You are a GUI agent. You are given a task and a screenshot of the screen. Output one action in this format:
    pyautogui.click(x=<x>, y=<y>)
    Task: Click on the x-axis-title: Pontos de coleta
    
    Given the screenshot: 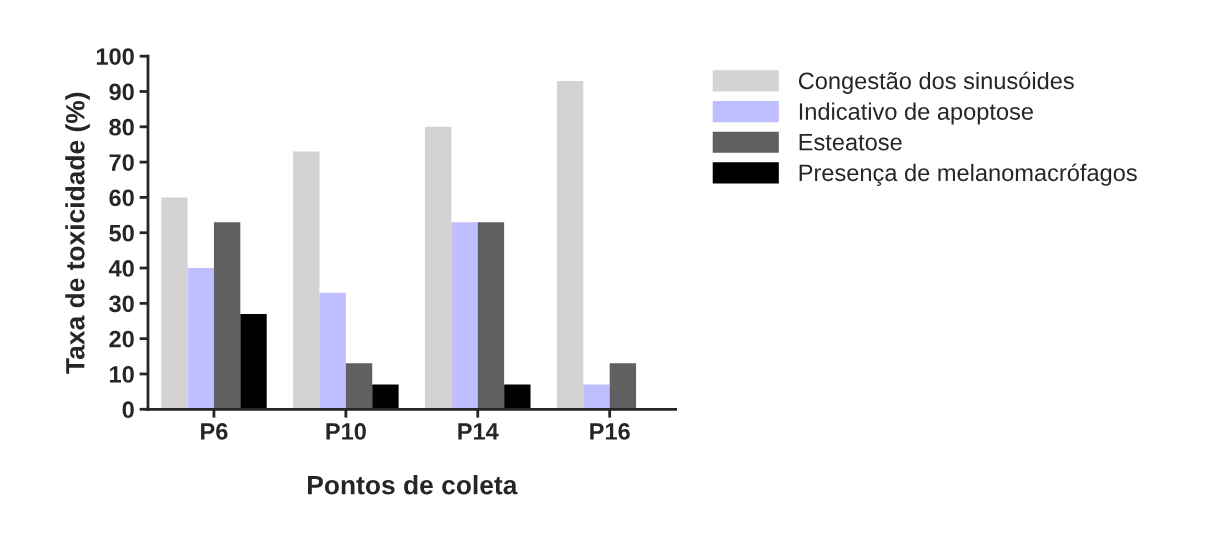 What is the action you would take?
    pyautogui.click(x=413, y=485)
    